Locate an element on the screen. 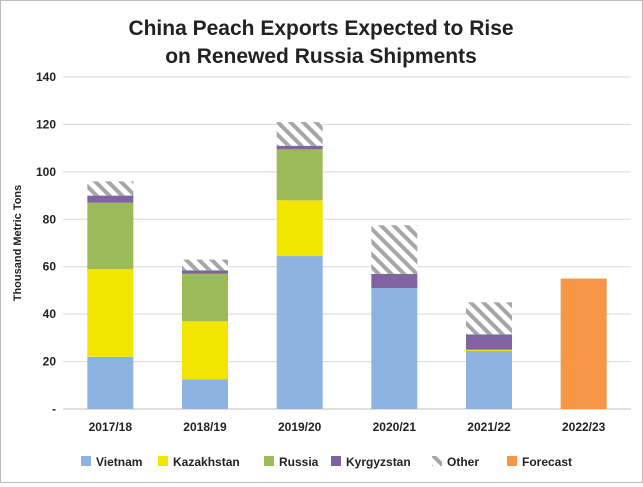 This screenshot has height=487, width=643. y-tick-label: 60 is located at coordinates (50, 267).